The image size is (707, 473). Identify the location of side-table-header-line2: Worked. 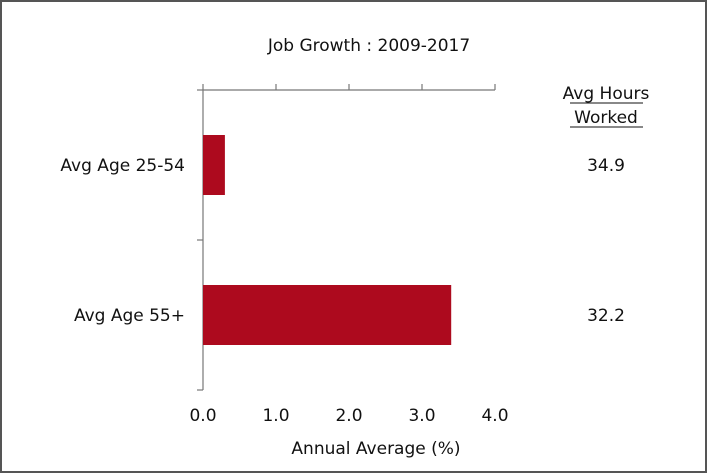
(606, 118).